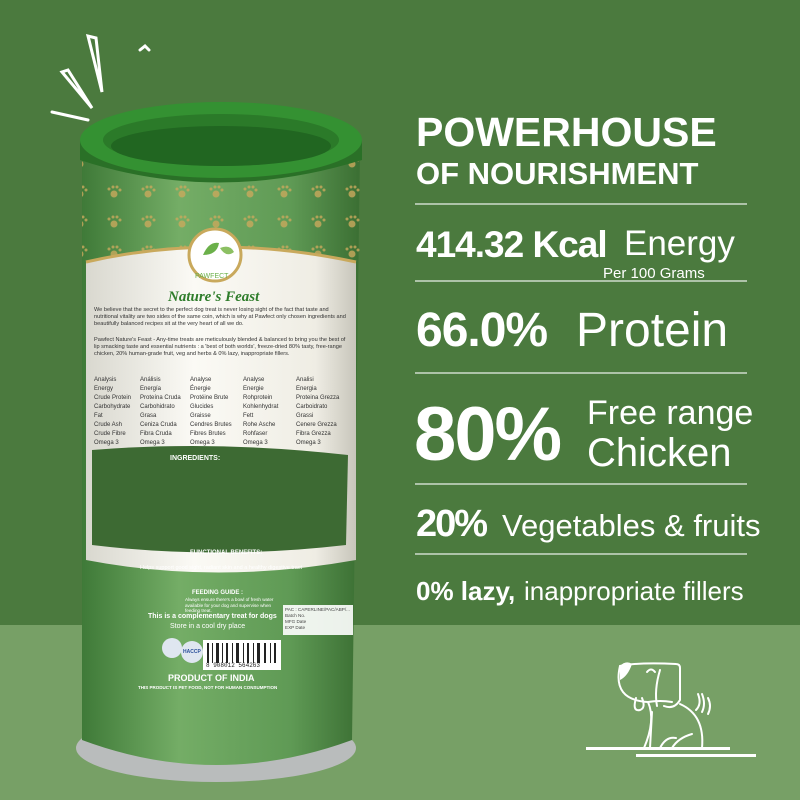 The width and height of the screenshot is (800, 800). I want to click on analysis-cell: Carbohydrate, so click(112, 407).